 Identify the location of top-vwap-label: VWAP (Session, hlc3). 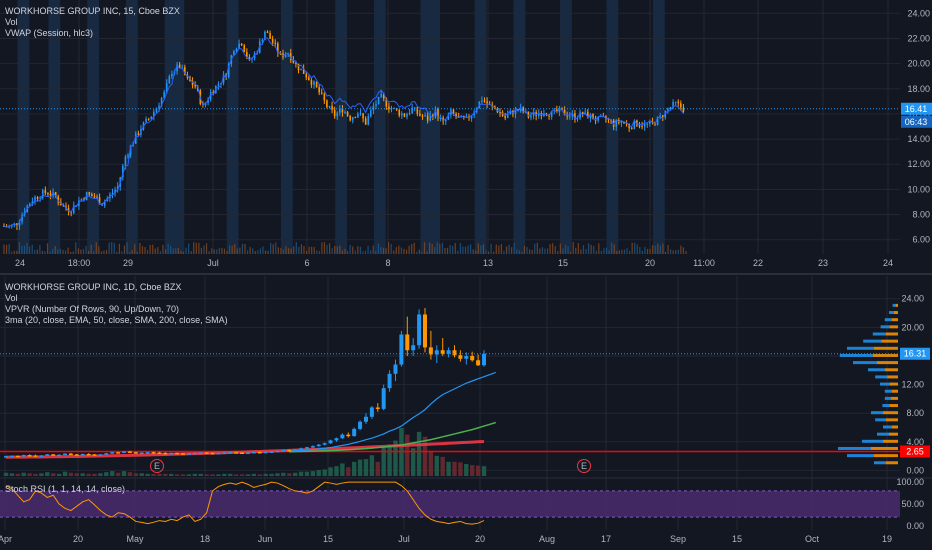
(49, 33).